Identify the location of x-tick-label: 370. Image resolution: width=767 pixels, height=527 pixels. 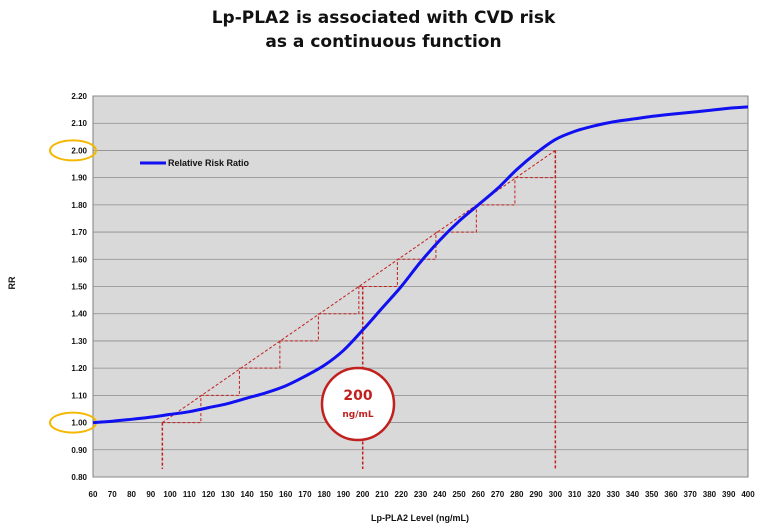
(691, 494).